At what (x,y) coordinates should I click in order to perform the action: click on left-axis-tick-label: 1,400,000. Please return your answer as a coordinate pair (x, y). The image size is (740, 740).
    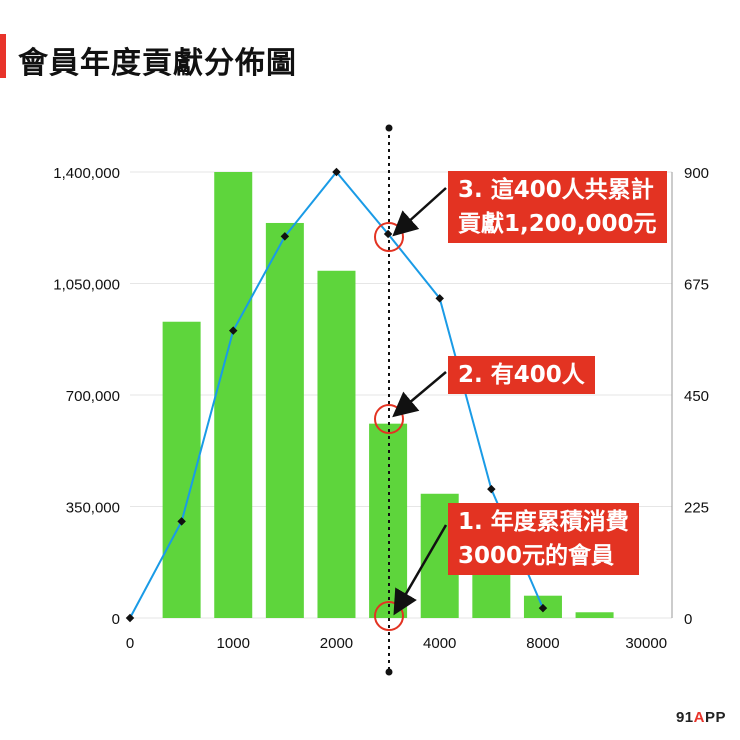
    Looking at the image, I should click on (86, 173).